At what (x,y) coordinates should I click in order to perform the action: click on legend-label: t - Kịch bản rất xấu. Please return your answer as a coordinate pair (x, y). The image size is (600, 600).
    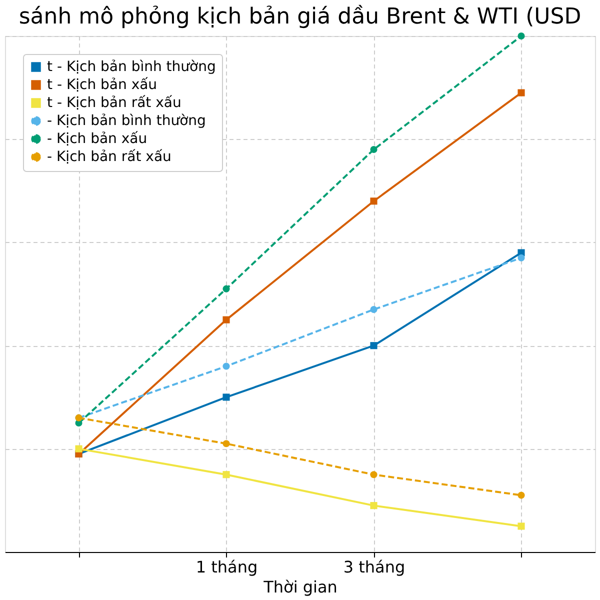
    Looking at the image, I should click on (114, 103).